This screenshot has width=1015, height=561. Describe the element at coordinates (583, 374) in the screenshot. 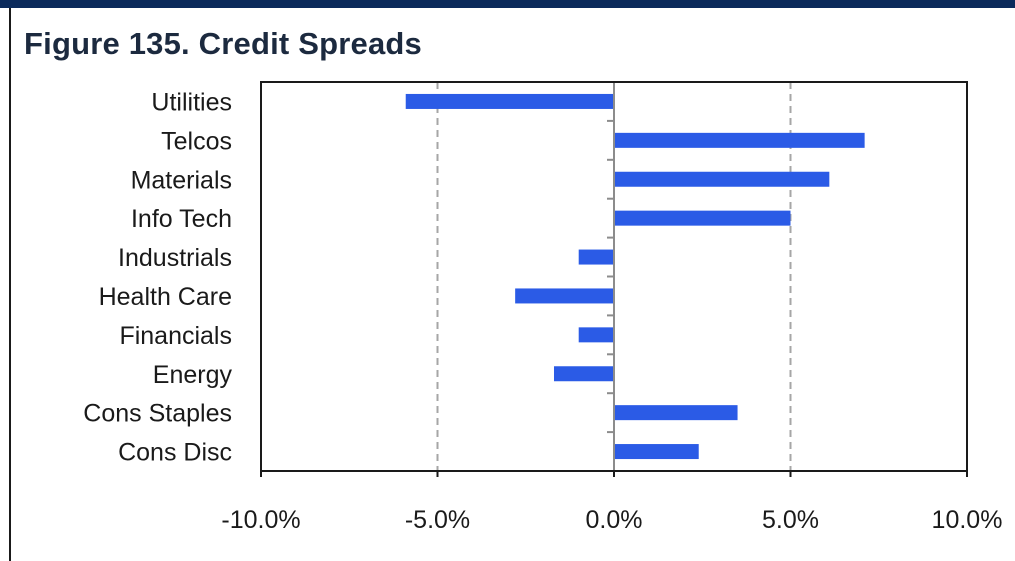

I see `bar-energy` at that location.